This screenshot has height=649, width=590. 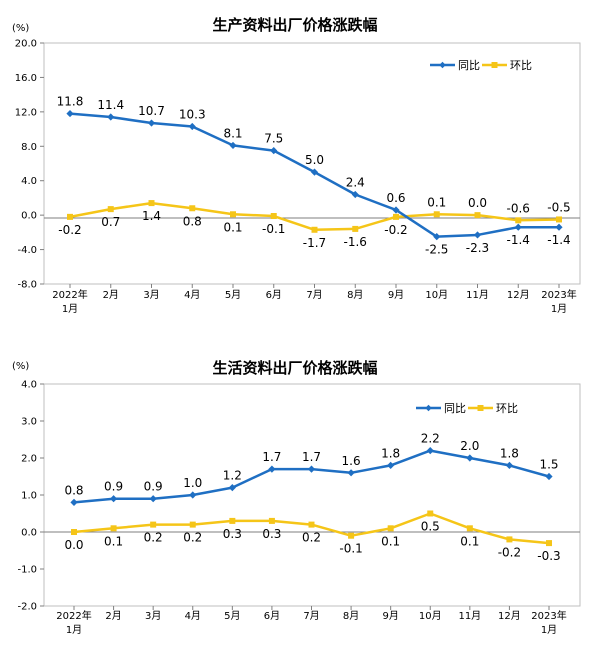 I want to click on data-label-yoy: -2.5, so click(x=436, y=250).